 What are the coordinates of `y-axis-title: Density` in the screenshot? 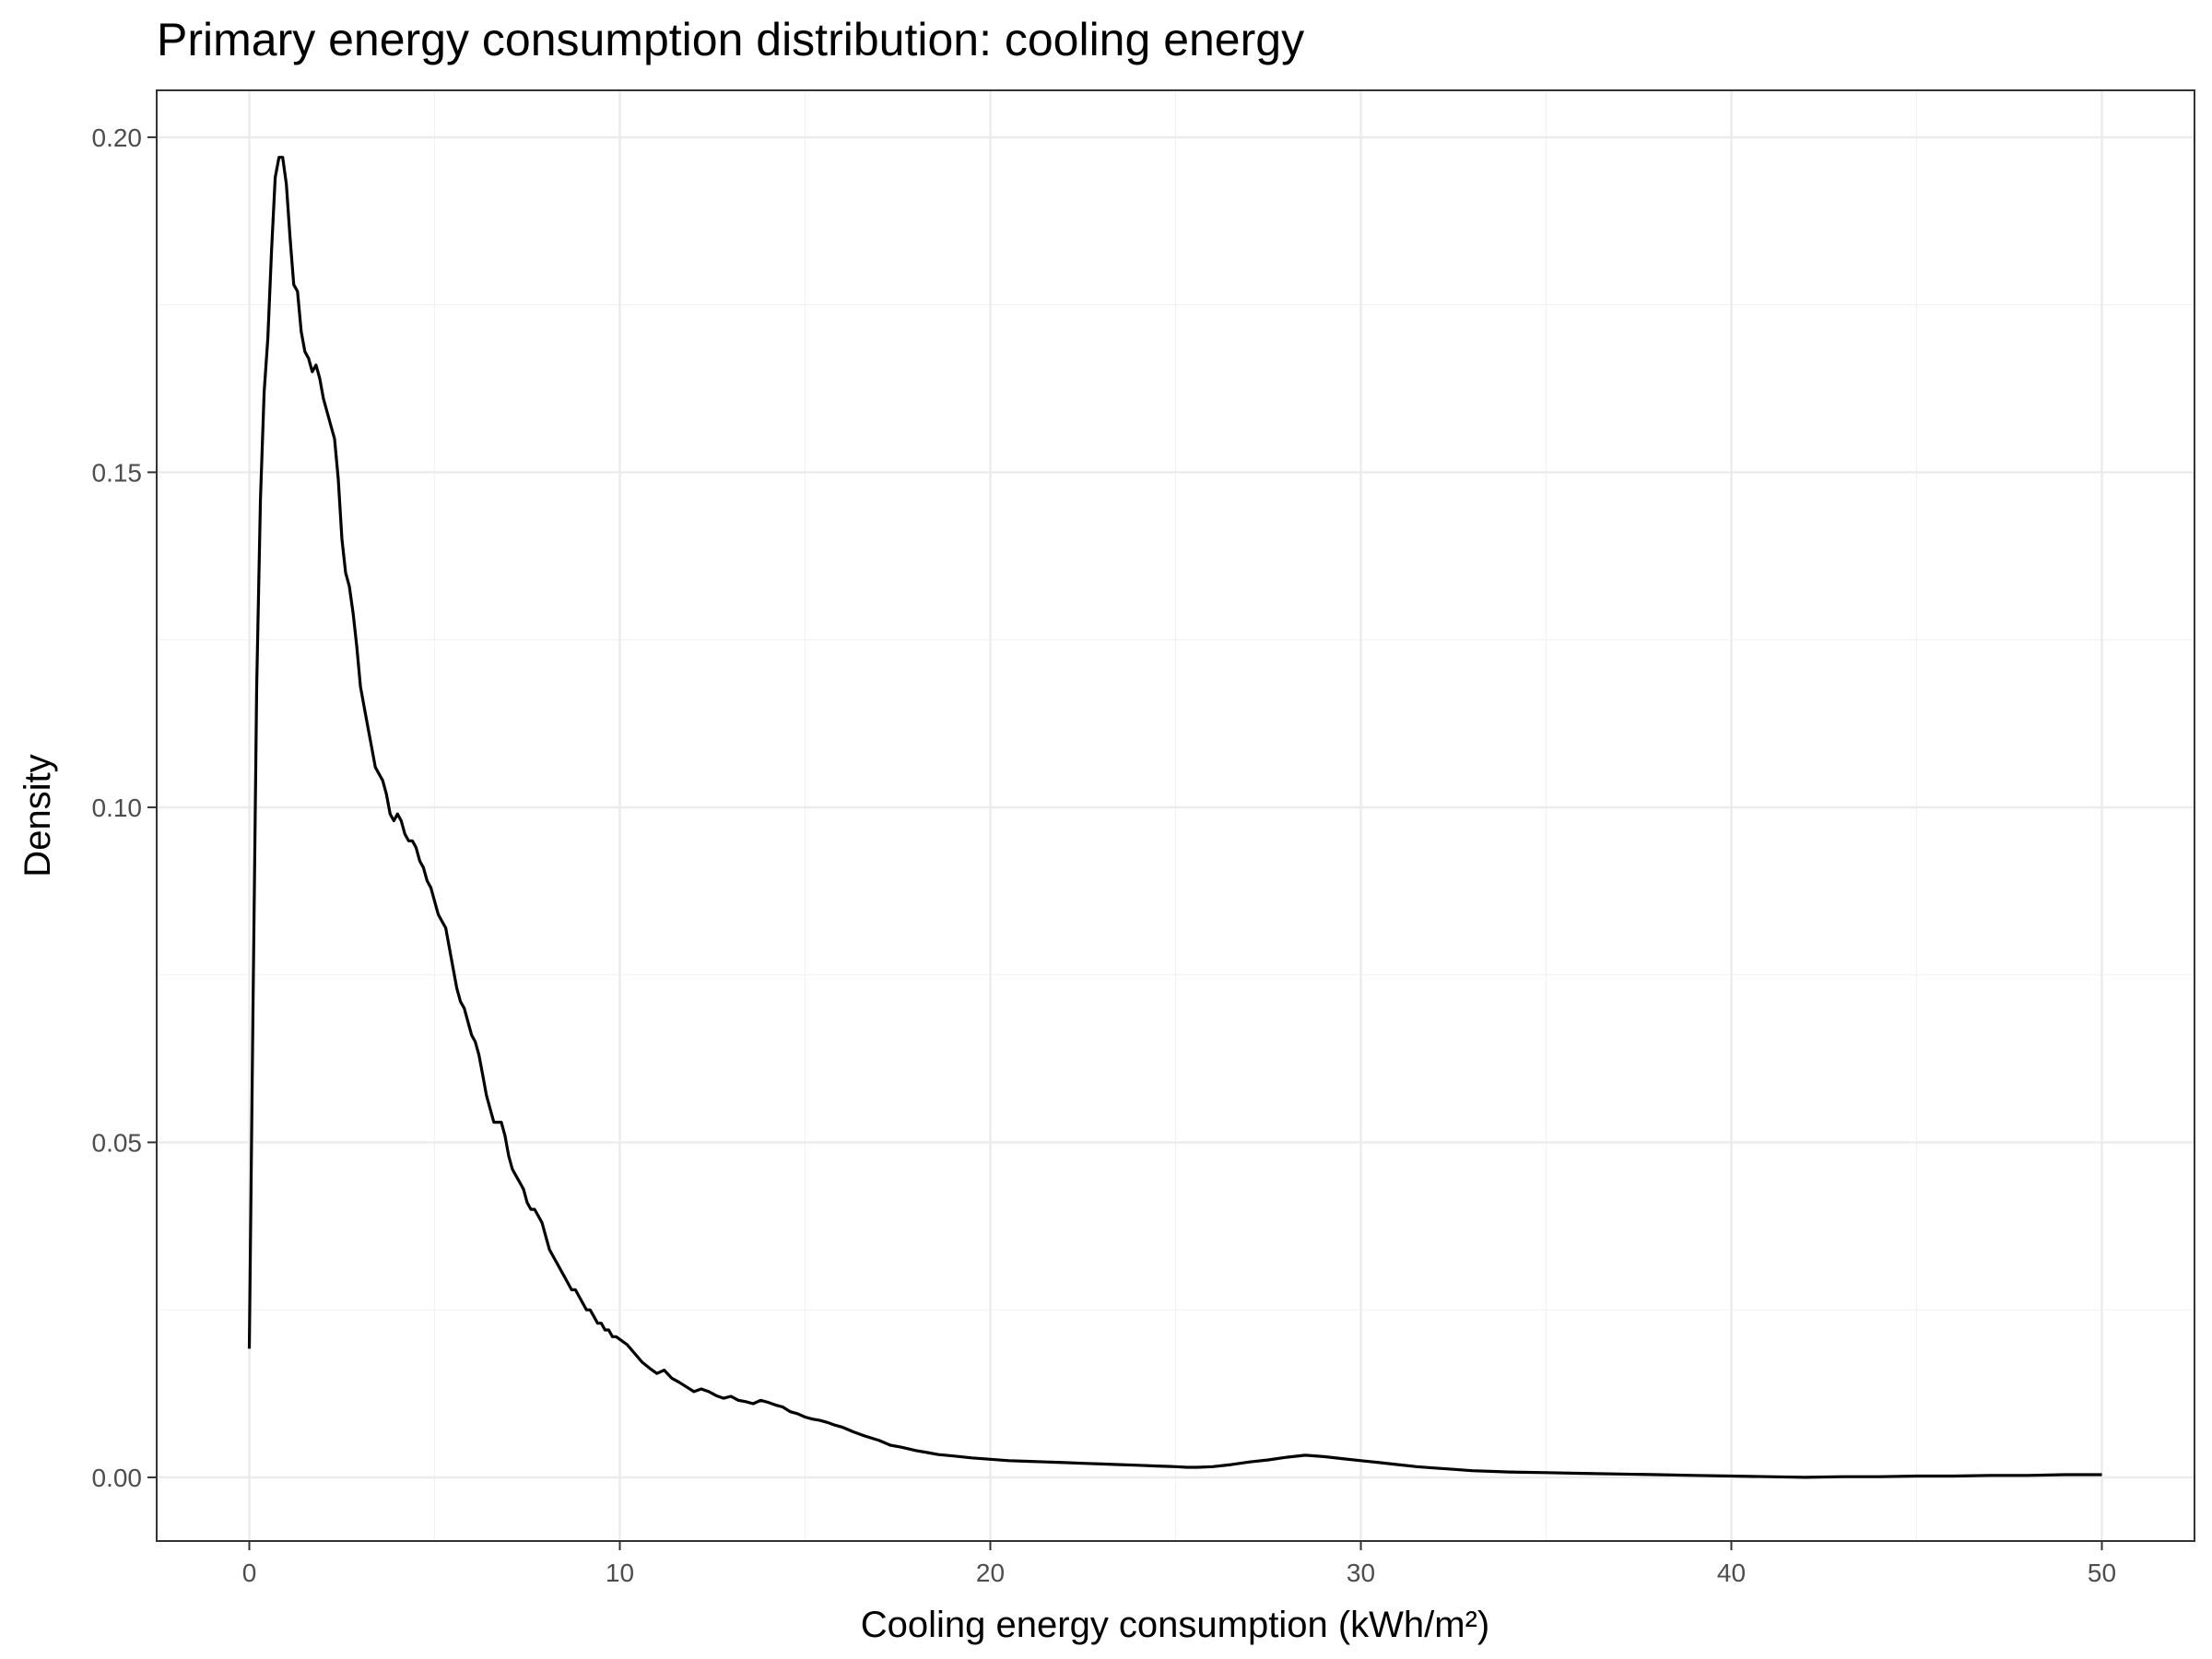 It's located at (38, 815).